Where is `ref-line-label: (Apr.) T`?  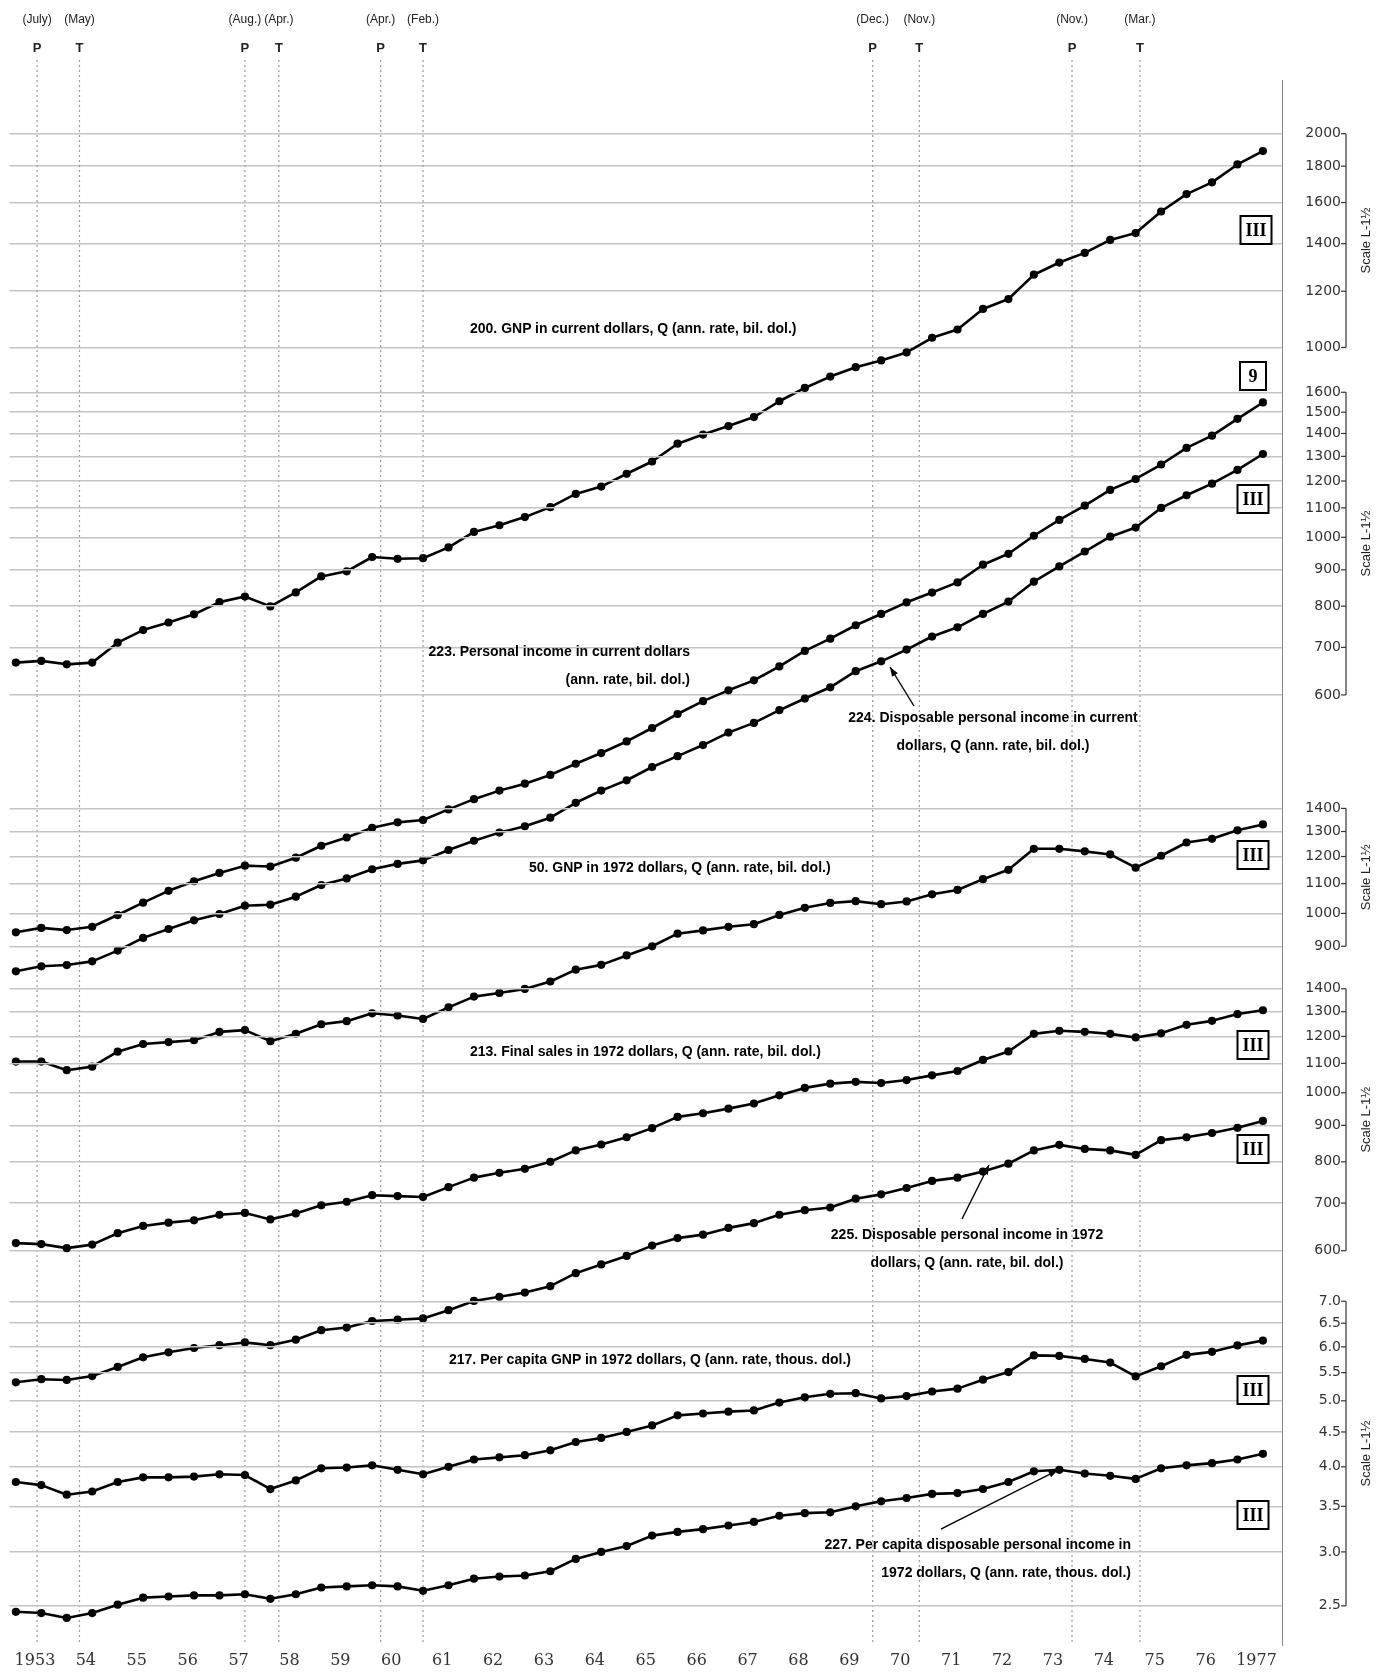
ref-line-label: (Apr.) T is located at coordinates (279, 33).